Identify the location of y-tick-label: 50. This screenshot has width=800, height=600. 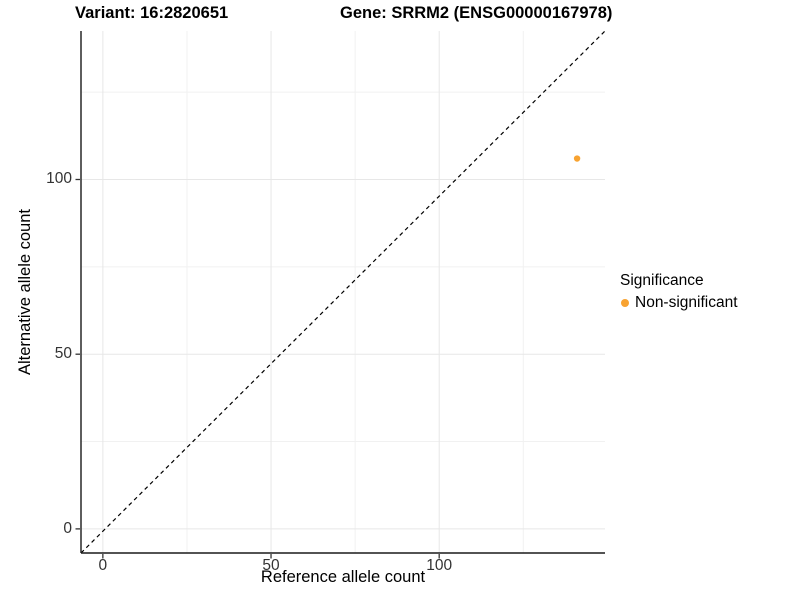
(63, 354).